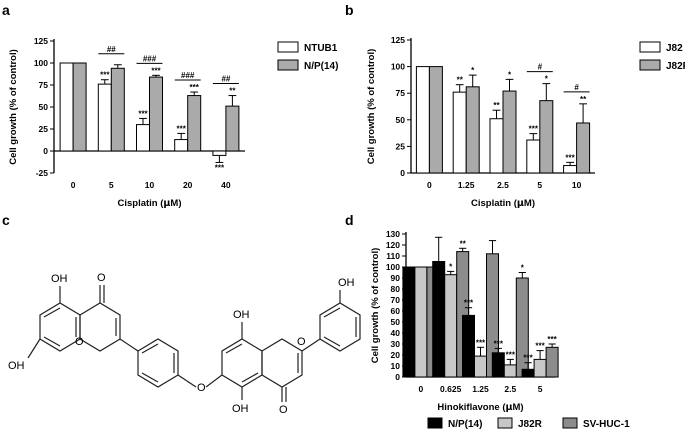 The image size is (685, 433). I want to click on comparison-marker: ###, so click(150, 58).